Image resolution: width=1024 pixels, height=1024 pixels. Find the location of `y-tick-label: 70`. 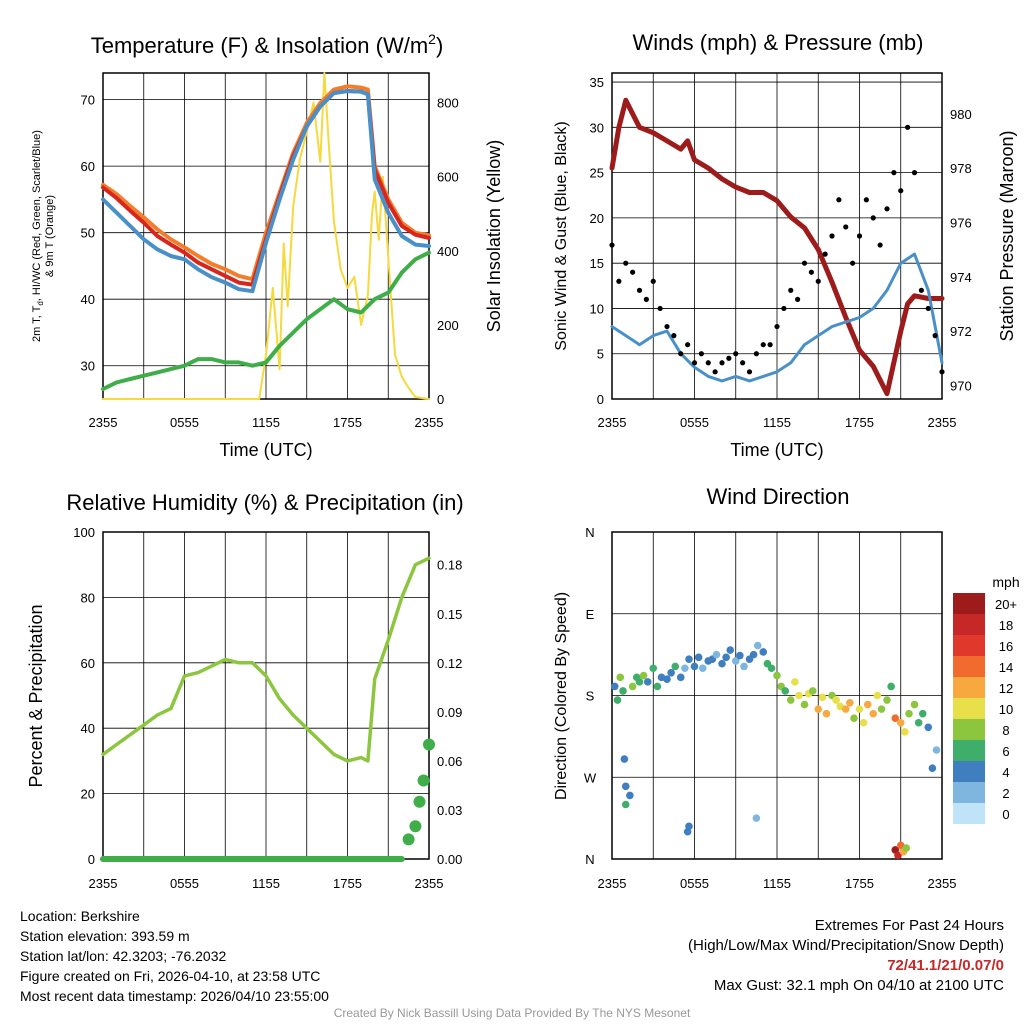

y-tick-label: 70 is located at coordinates (88, 100).